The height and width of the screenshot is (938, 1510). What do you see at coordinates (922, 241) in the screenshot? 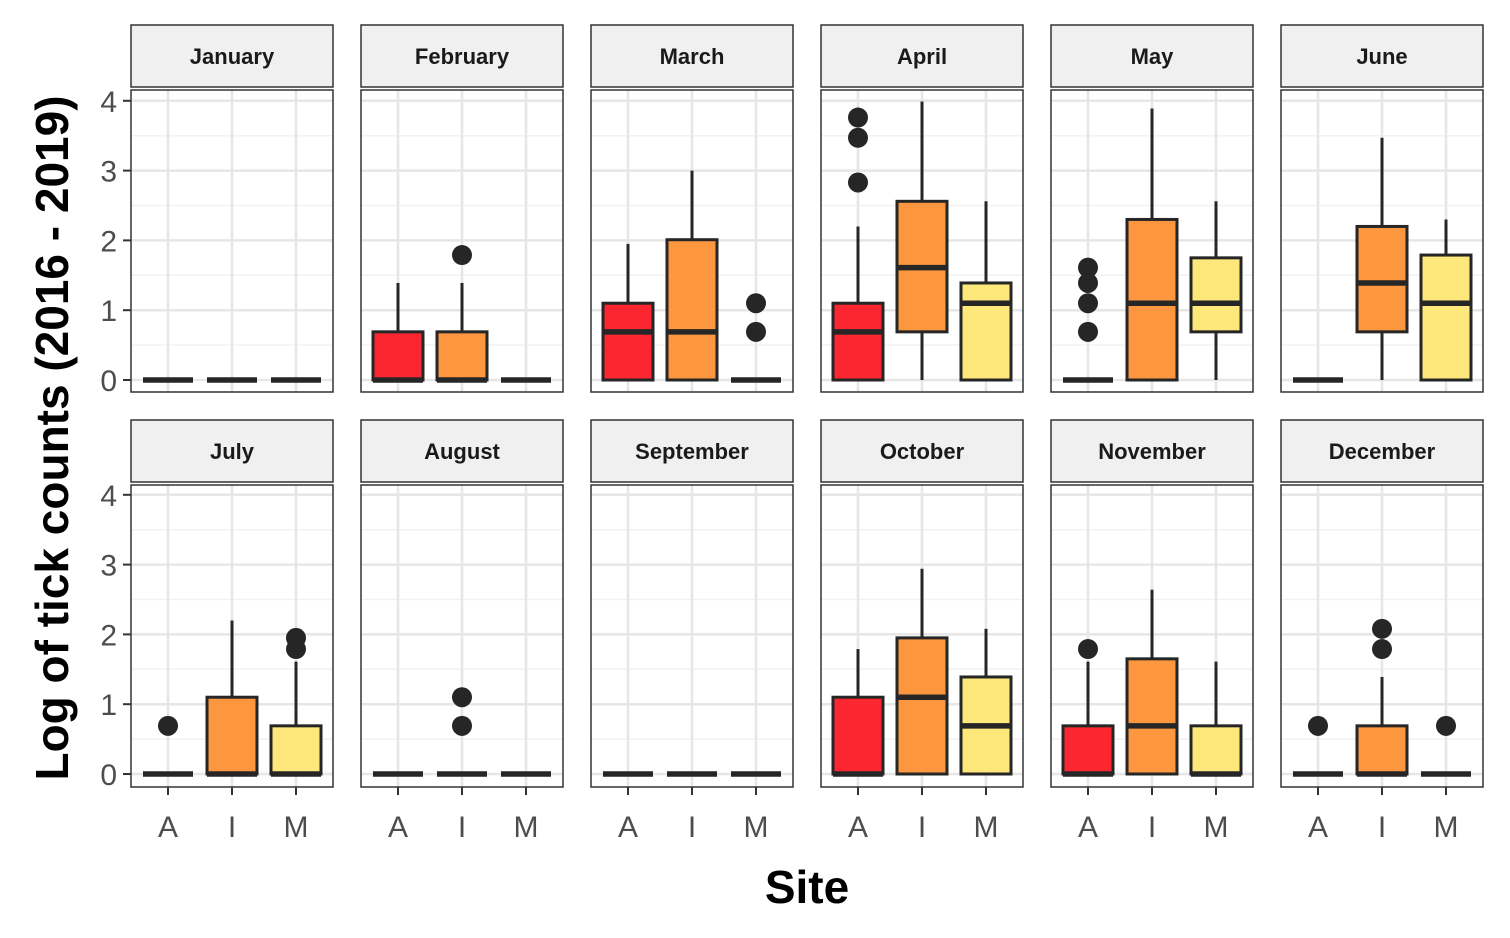
I see `panel-border-april` at bounding box center [922, 241].